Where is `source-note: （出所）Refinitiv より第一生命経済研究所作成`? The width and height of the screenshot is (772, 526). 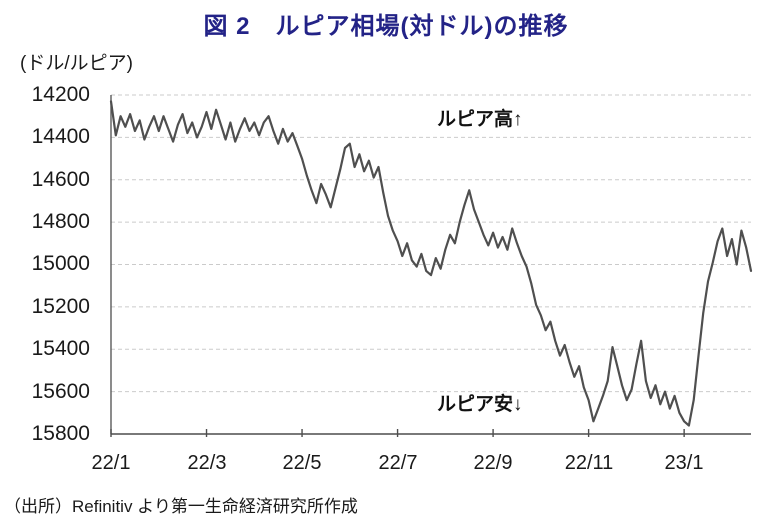
source-note: （出所）Refinitiv より第一生命経済研究所作成 is located at coordinates (181, 506).